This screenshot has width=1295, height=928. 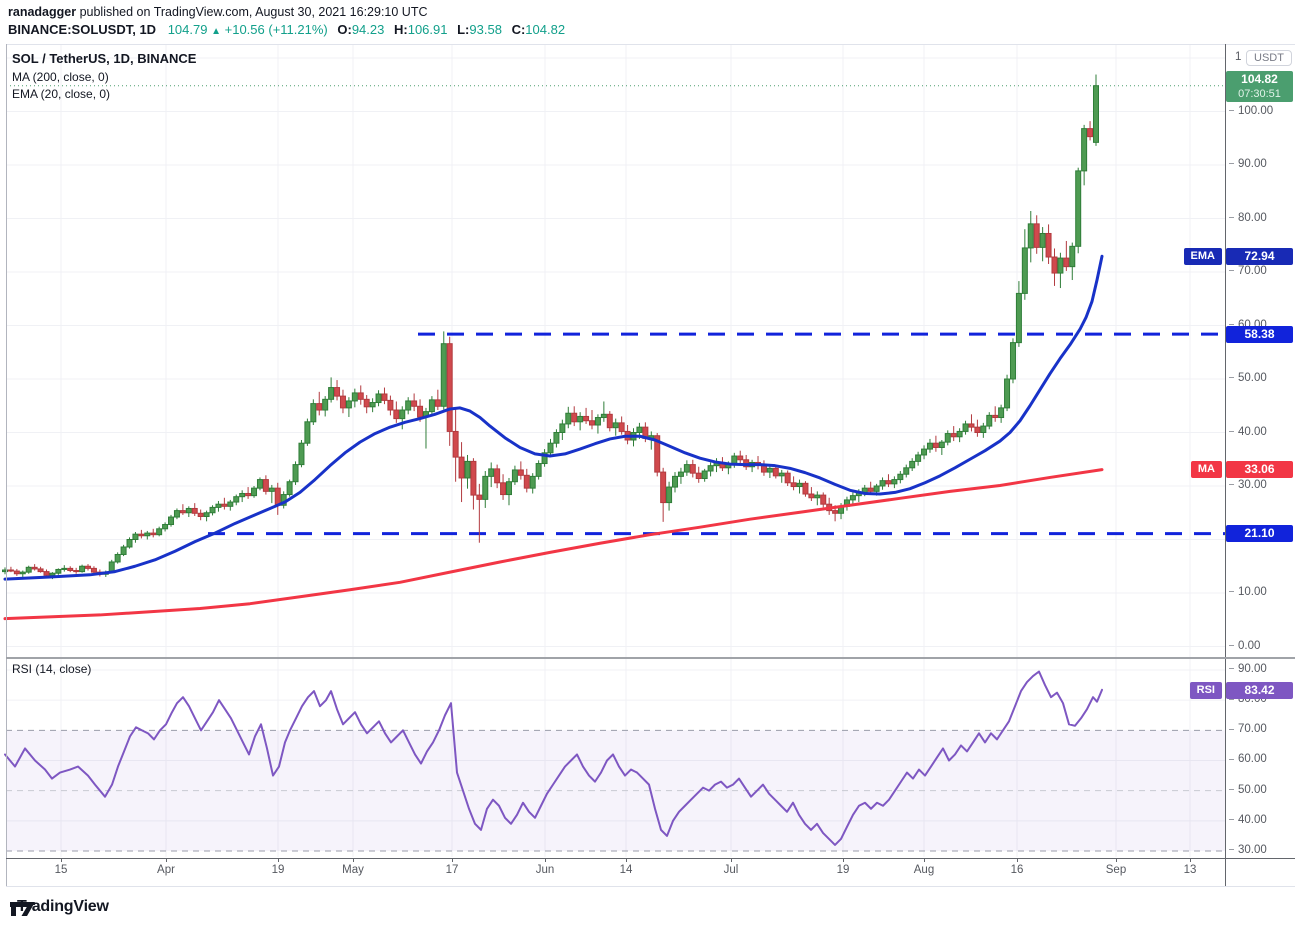 I want to click on rsi-tick-label: 50.00, so click(x=1248, y=790).